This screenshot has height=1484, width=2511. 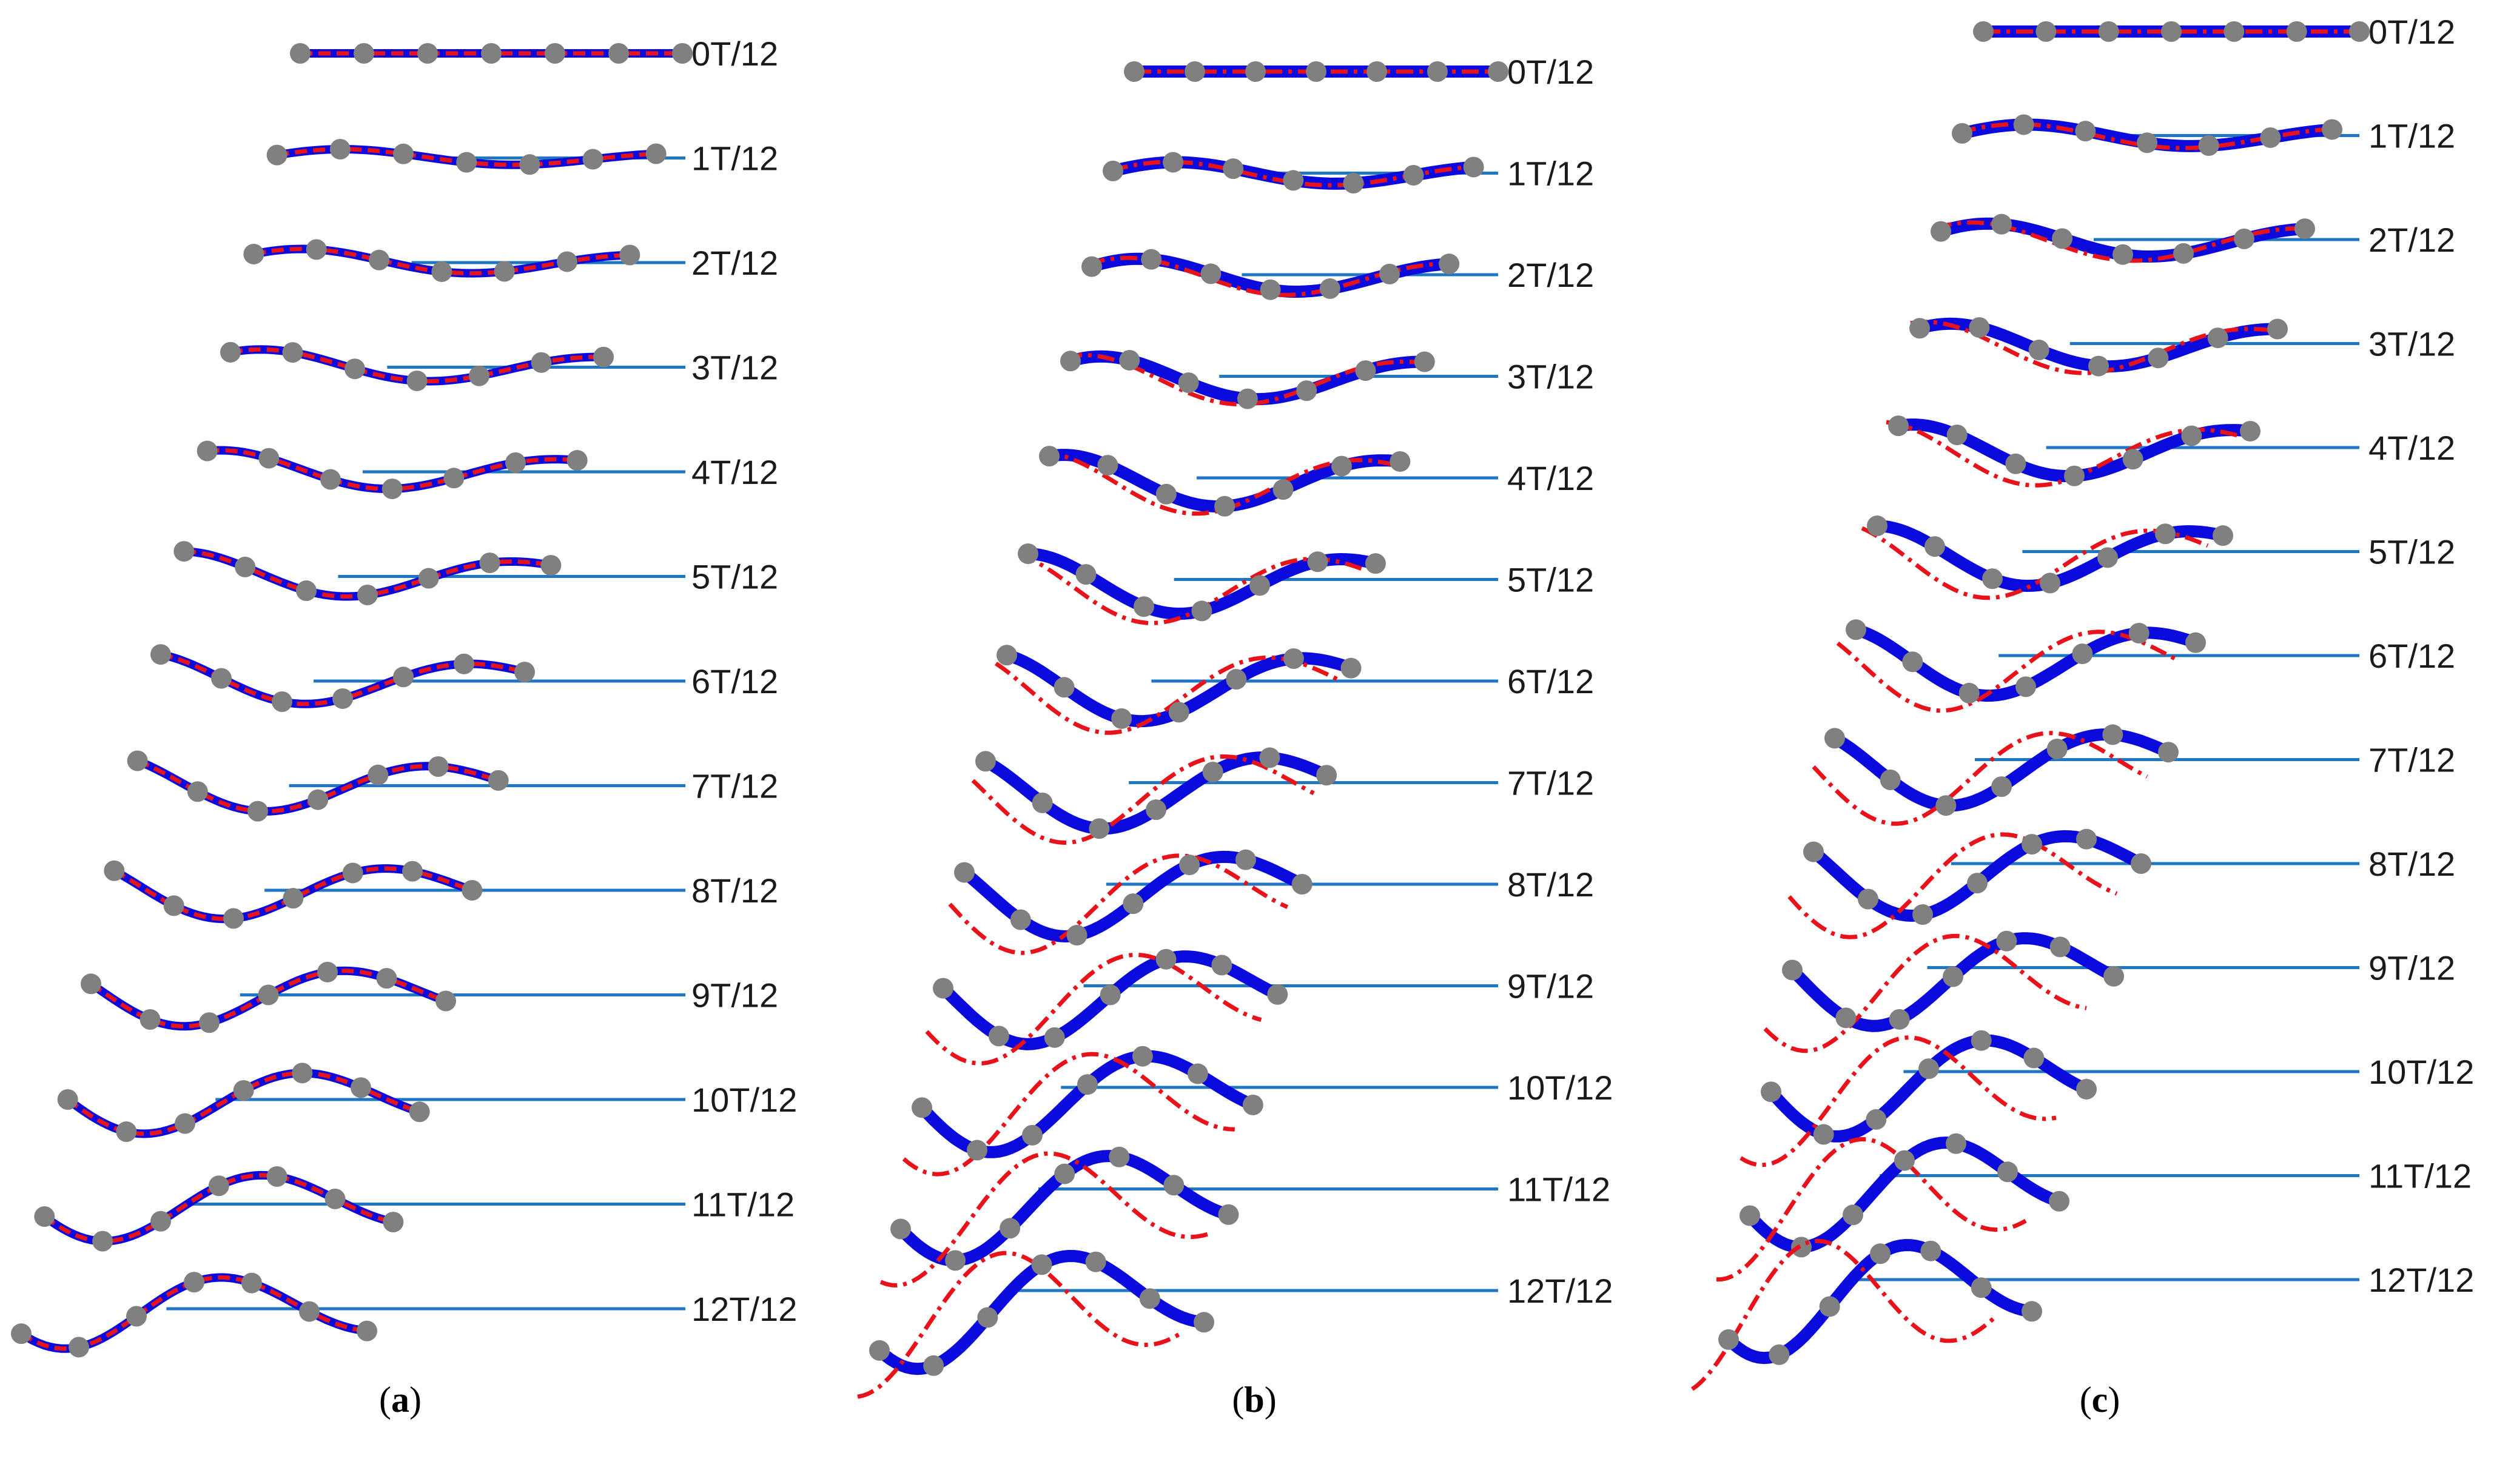 What do you see at coordinates (1844, 1314) in the screenshot?
I see `model-body-curve` at bounding box center [1844, 1314].